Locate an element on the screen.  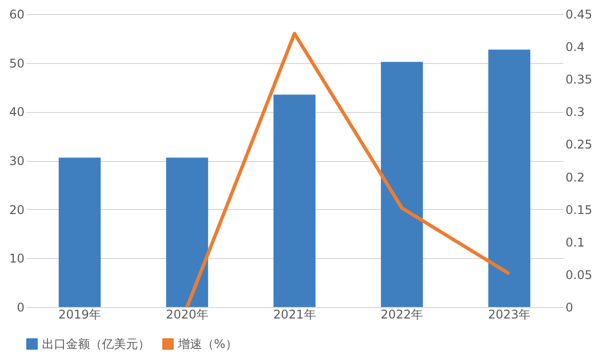
legend-label: 增速（%） is located at coordinates (207, 344).